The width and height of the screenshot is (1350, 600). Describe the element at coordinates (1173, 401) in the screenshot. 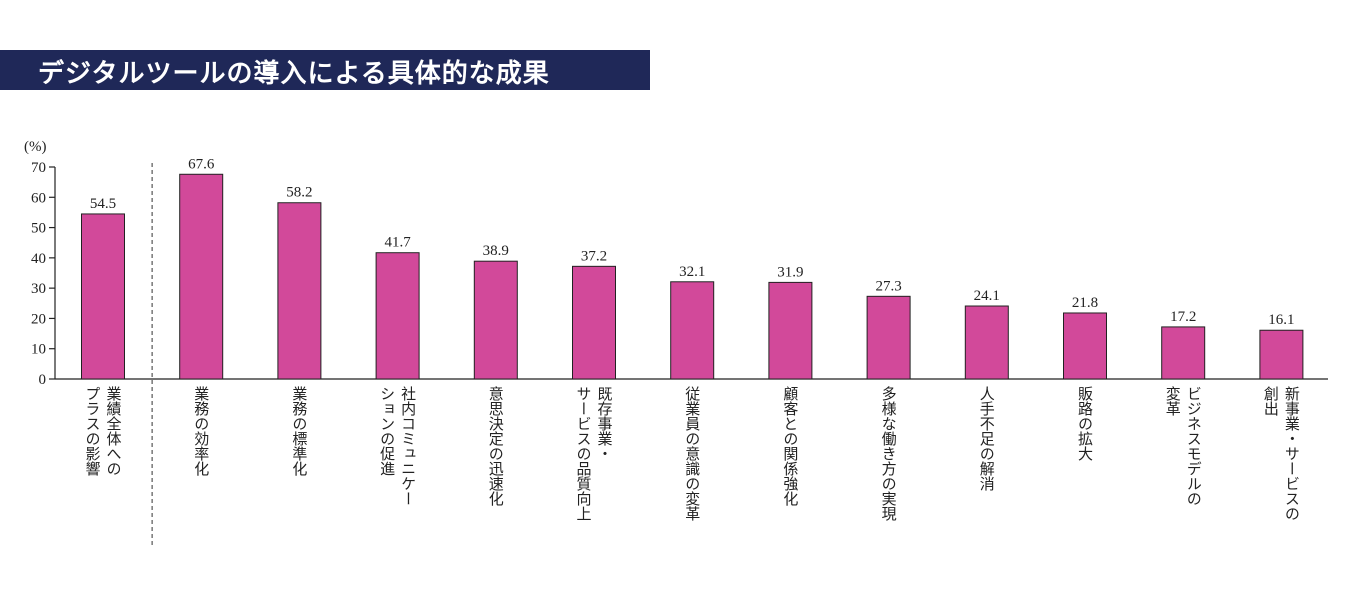

I see `category-label: 変革` at that location.